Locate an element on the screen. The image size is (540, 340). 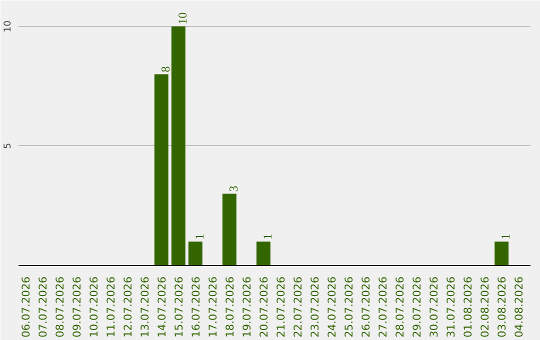
x-tick-label: 18.07.2026 is located at coordinates (229, 307).